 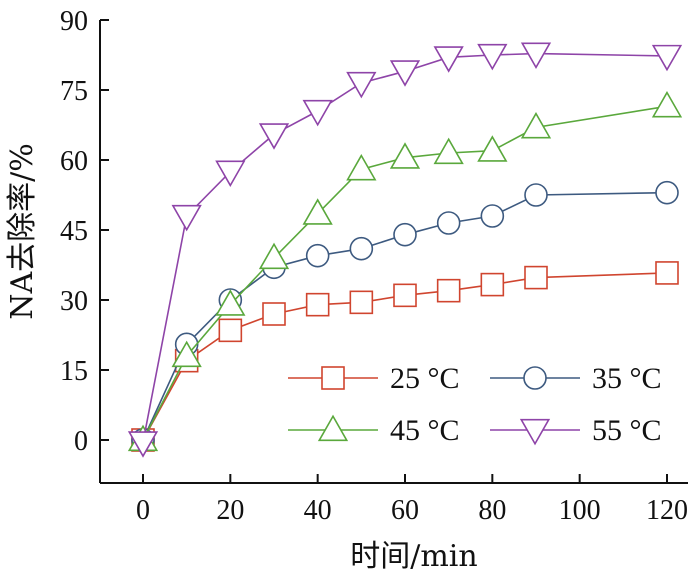 I want to click on x-tick-label: 60, so click(x=405, y=510).